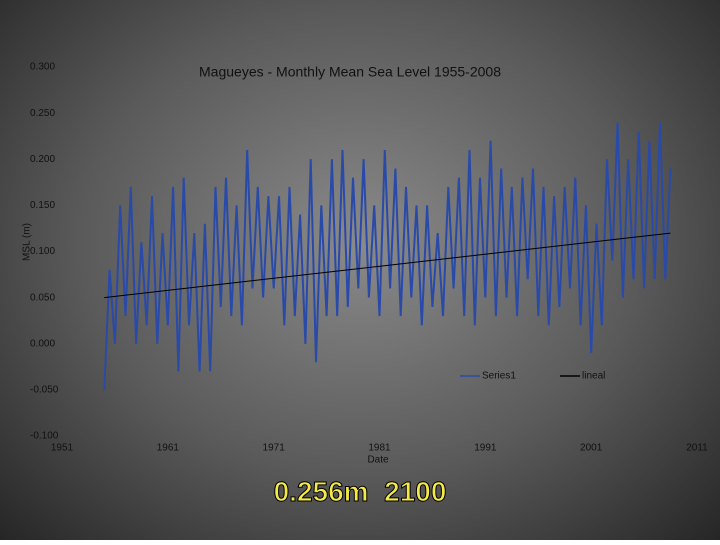 This screenshot has width=720, height=545. Describe the element at coordinates (378, 460) in the screenshot. I see `x-axis-label: Date` at that location.